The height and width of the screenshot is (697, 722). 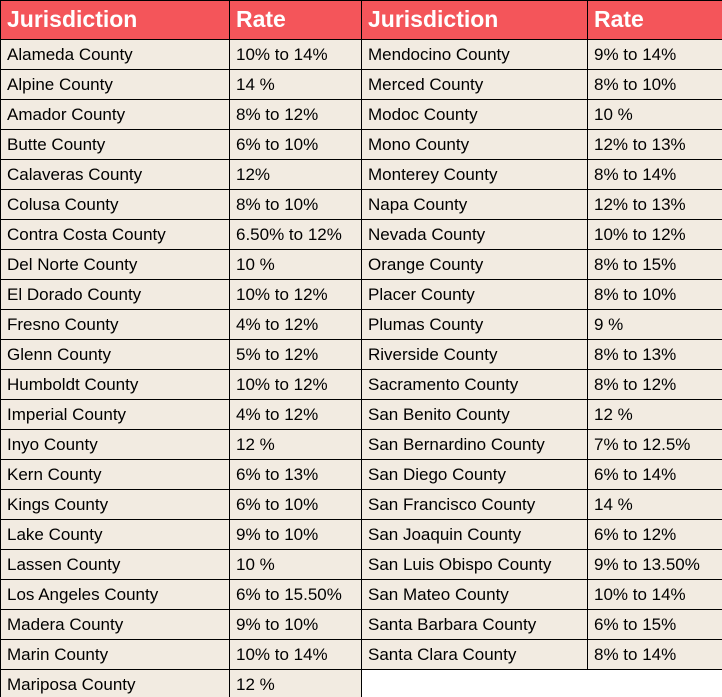 What do you see at coordinates (474, 474) in the screenshot?
I see `jurisdiction-cell: San Diego County` at bounding box center [474, 474].